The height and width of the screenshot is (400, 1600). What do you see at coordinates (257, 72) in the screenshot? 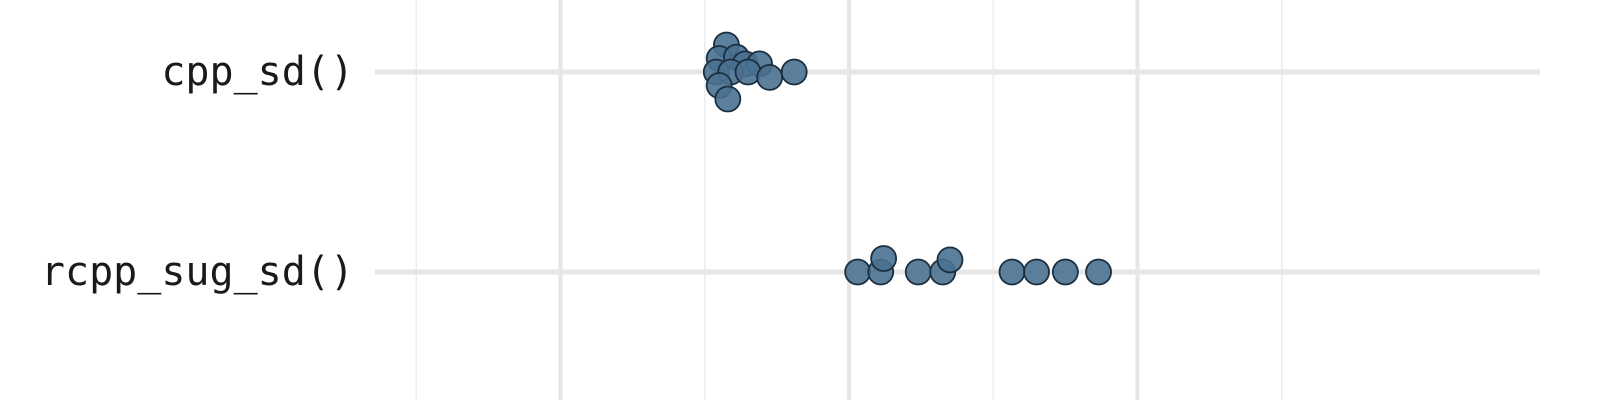
I see `category-label: cpp_sd()` at bounding box center [257, 72].